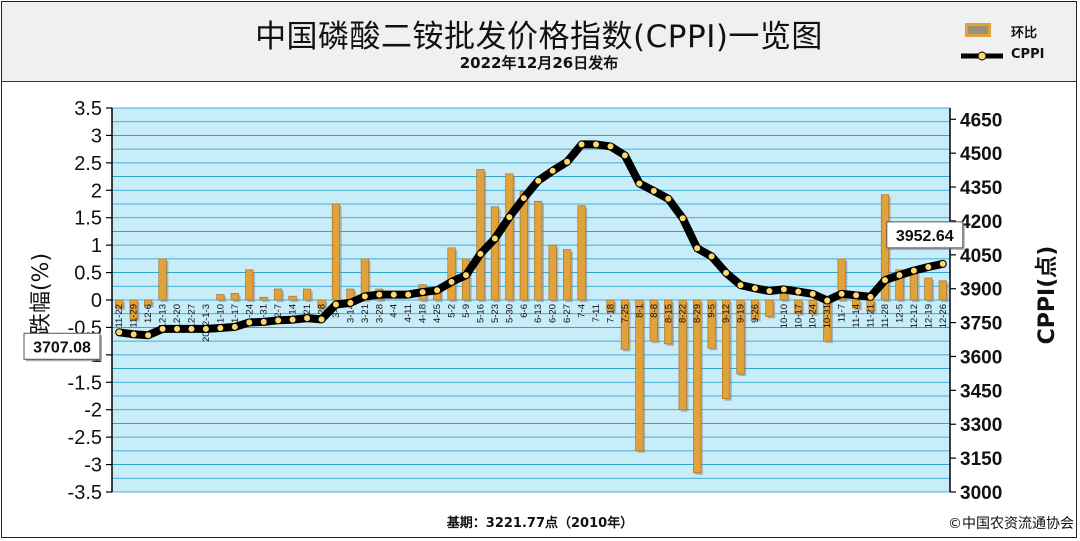 The image size is (1080, 541). What do you see at coordinates (249, 313) in the screenshot?
I see `x-tick-label: 1-24` at bounding box center [249, 313].